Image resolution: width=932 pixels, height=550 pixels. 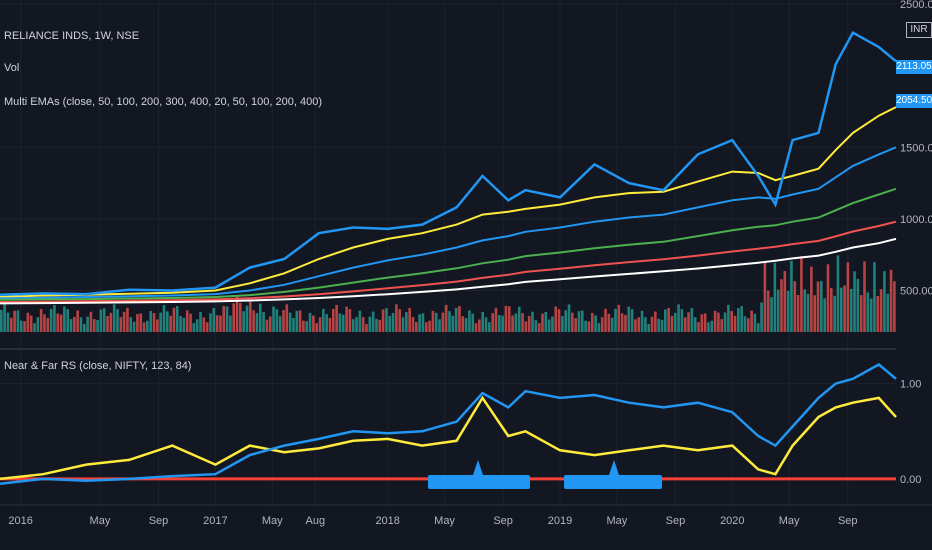 I want to click on time-tick-label: 2016, so click(x=20, y=521).